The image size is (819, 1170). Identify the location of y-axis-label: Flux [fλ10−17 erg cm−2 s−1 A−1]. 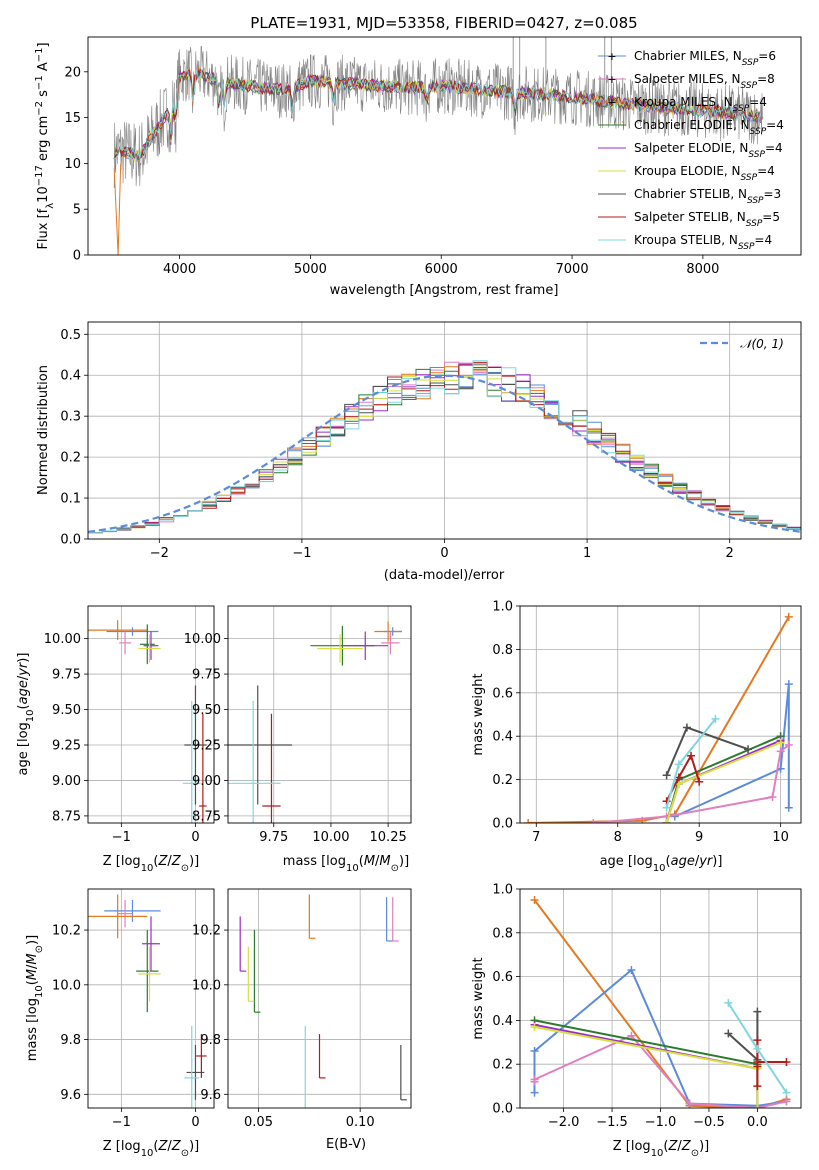
(45, 145).